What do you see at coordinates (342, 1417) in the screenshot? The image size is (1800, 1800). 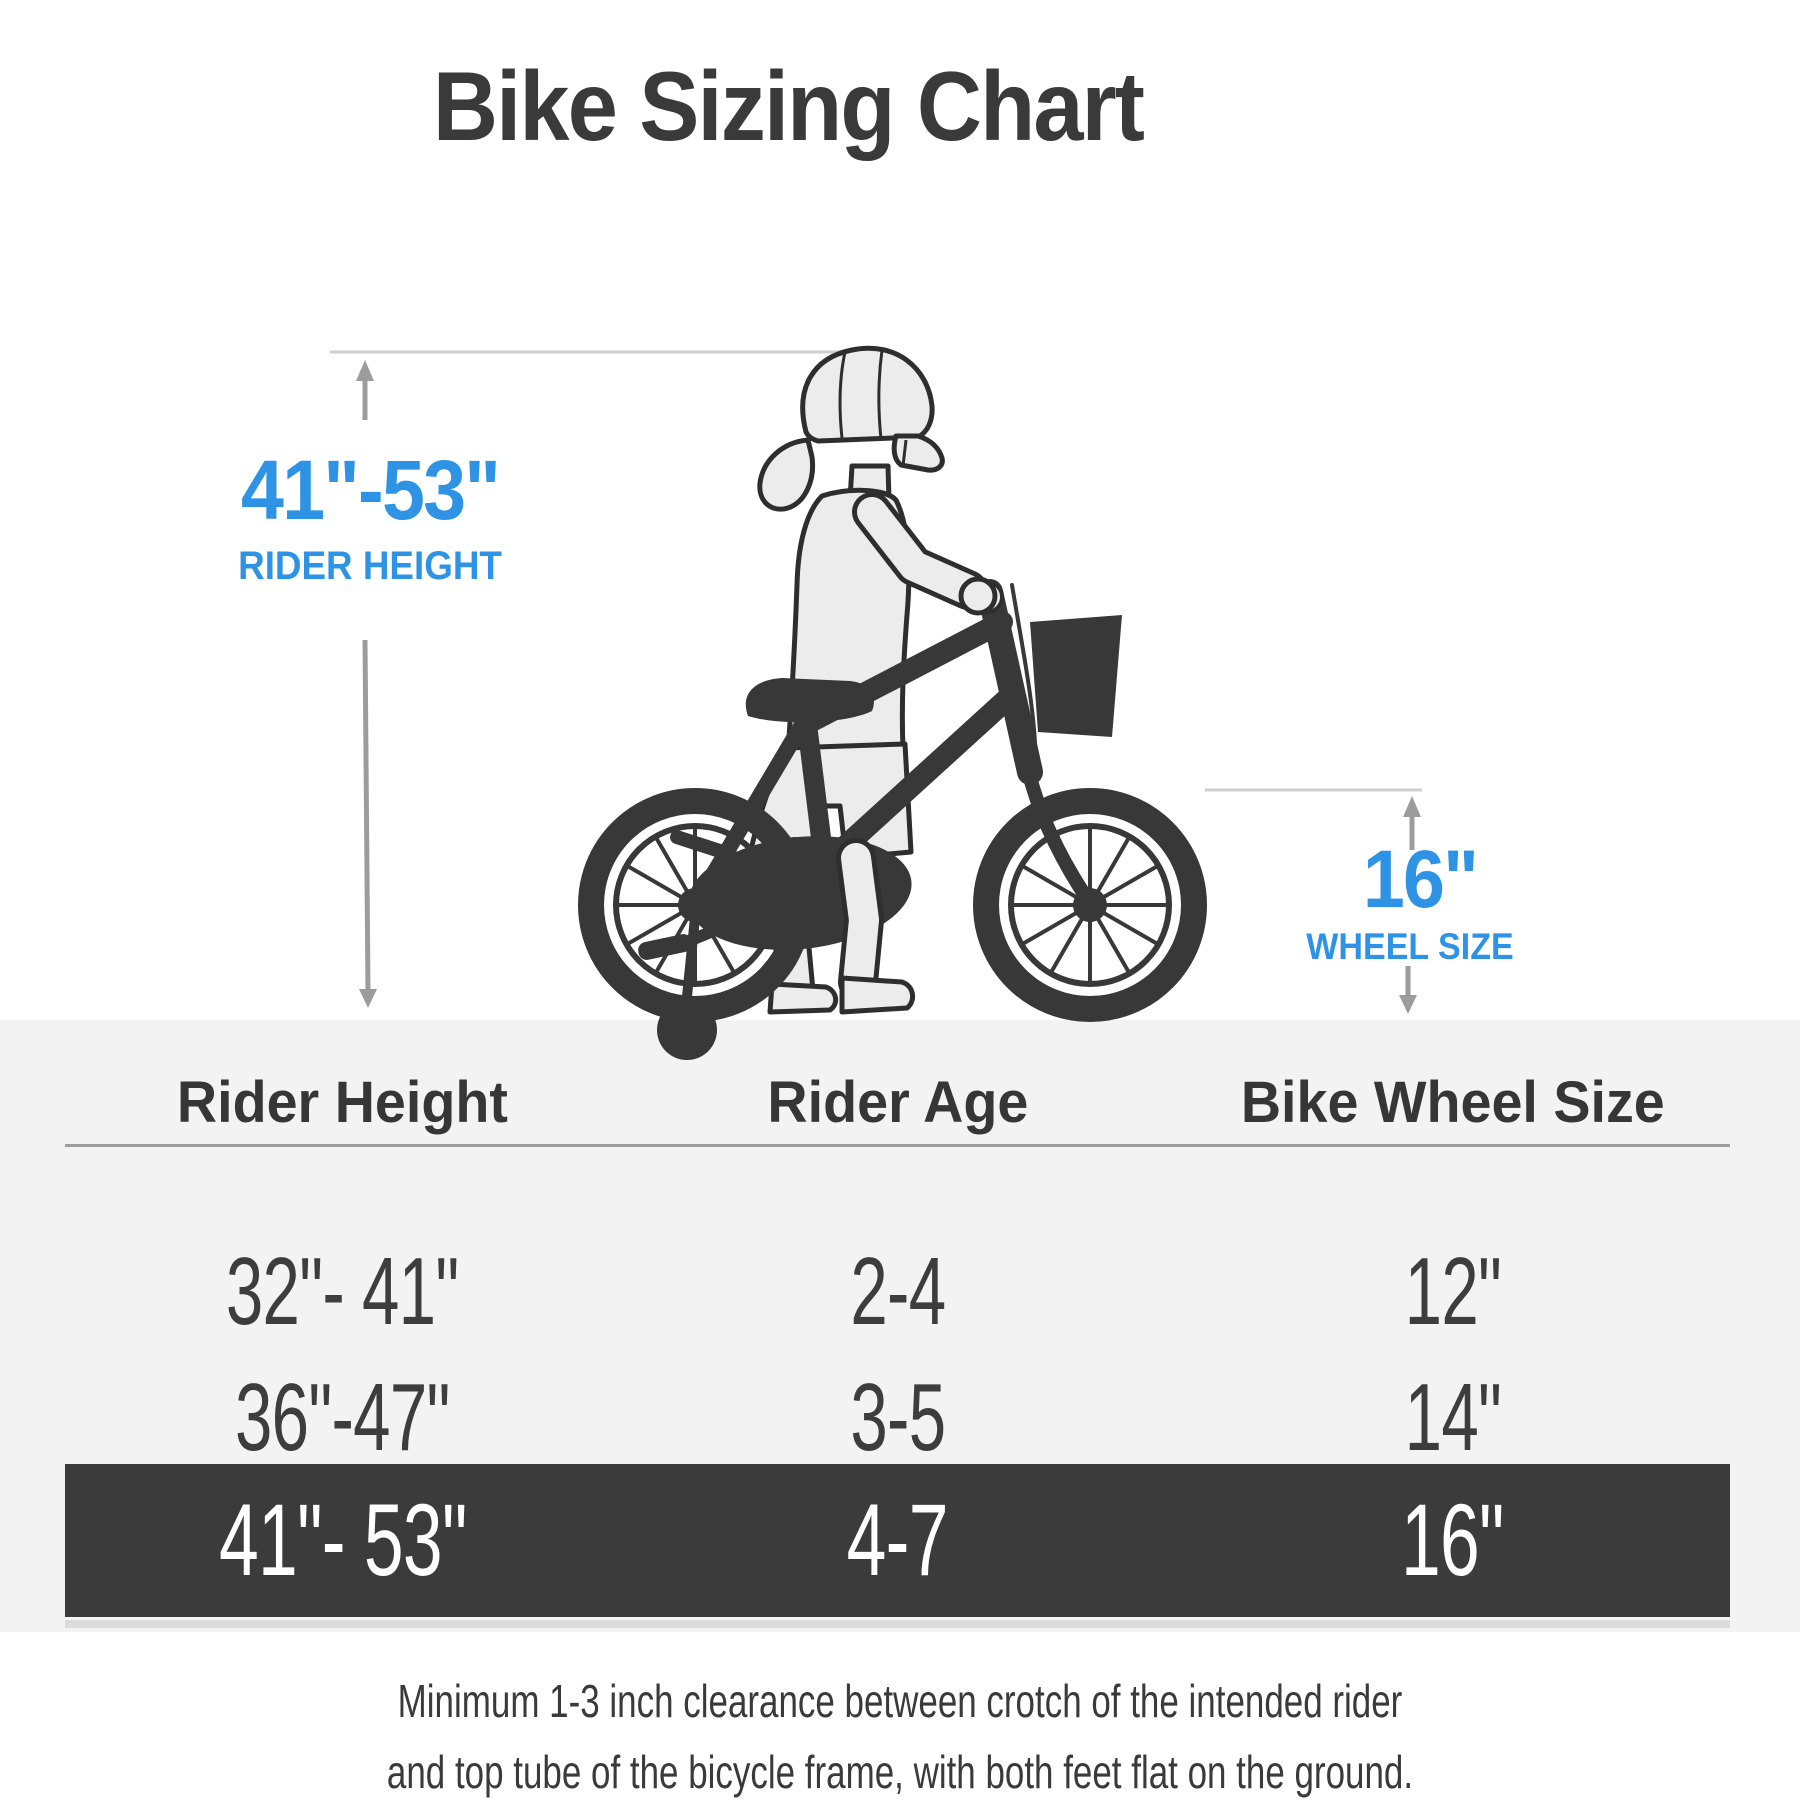 I see `cell-rider-height: 36"-47"` at bounding box center [342, 1417].